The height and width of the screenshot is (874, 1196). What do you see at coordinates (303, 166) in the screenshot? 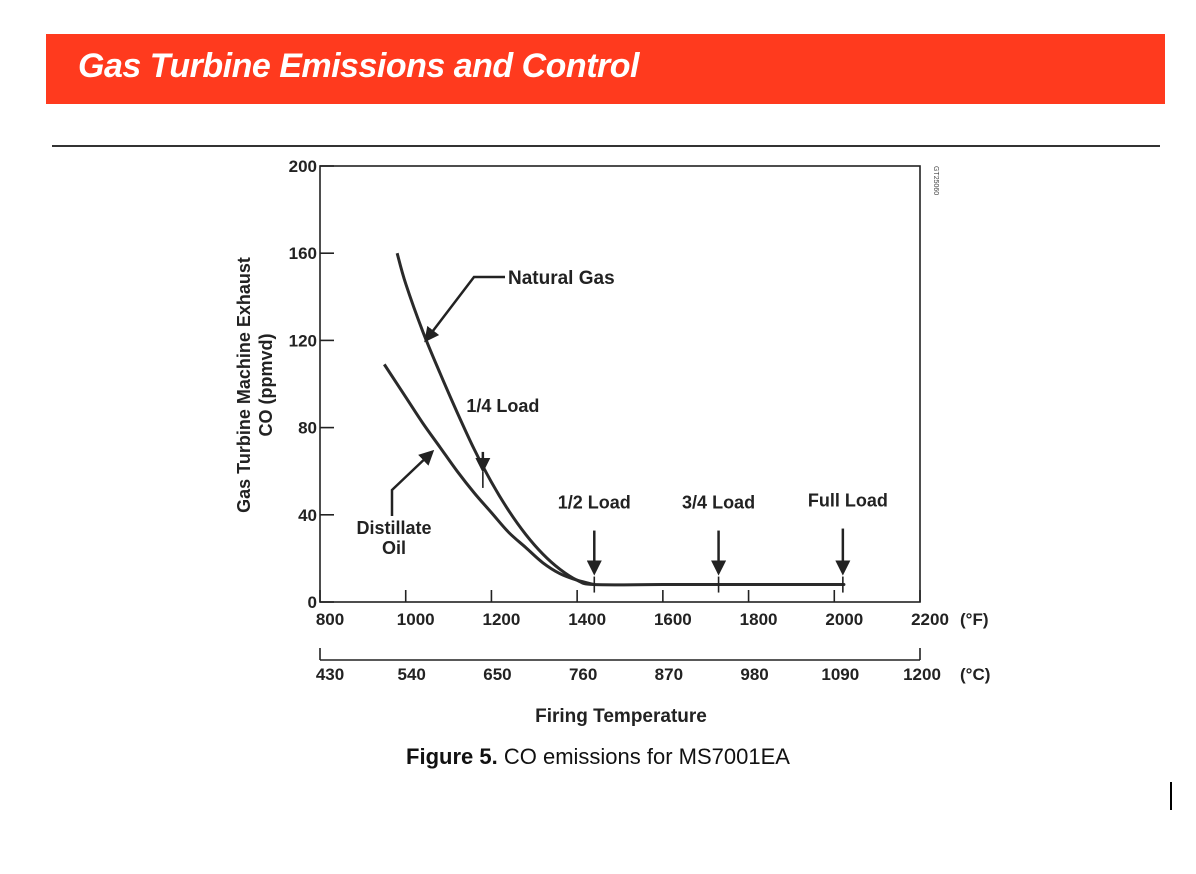
I see `y-tick-label: 200` at bounding box center [303, 166].